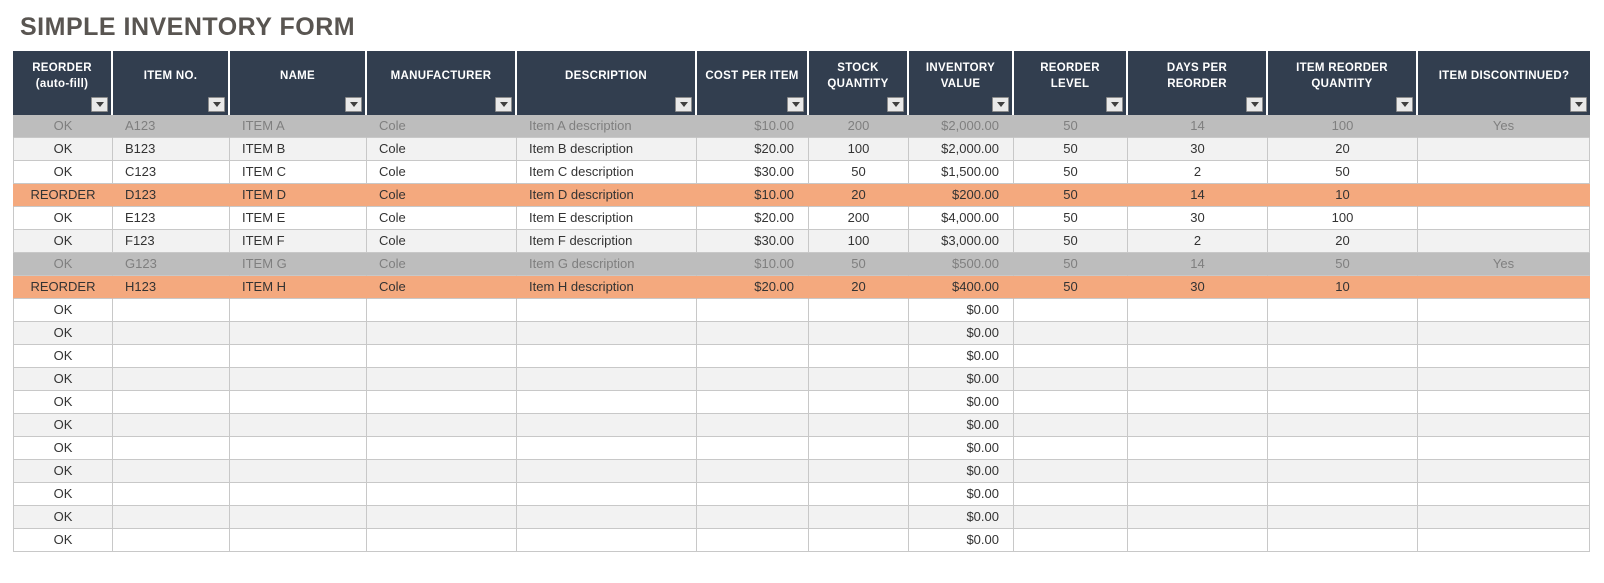 The width and height of the screenshot is (1604, 583). Describe the element at coordinates (298, 287) in the screenshot. I see `cell-name: ITEM H` at that location.